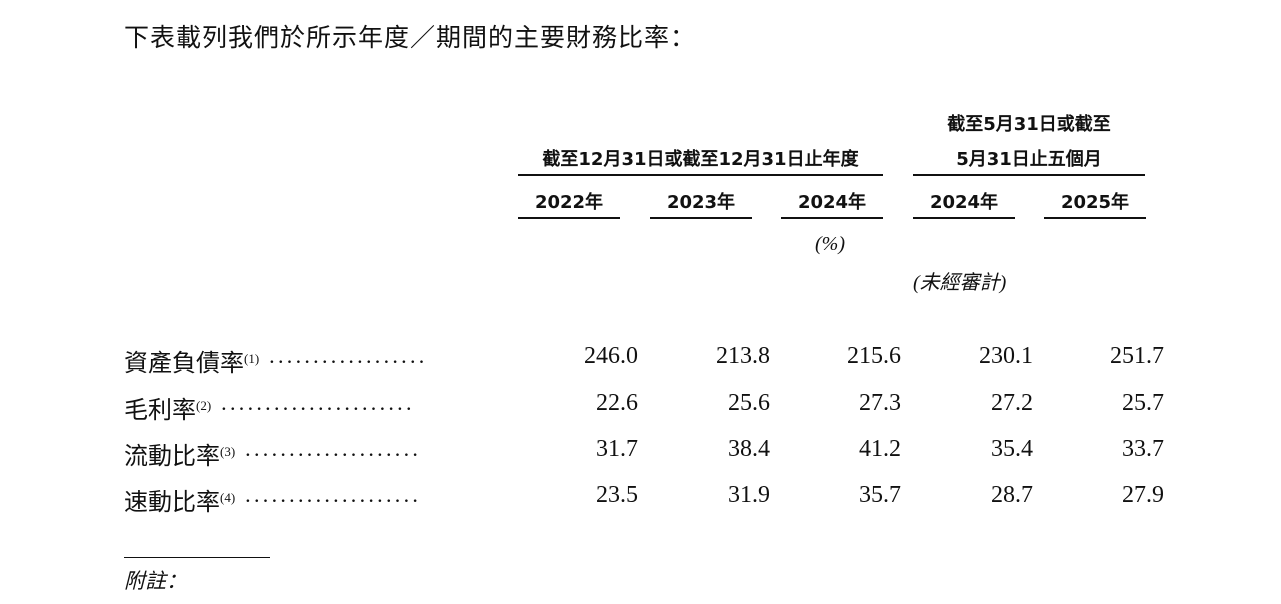 The image size is (1281, 604). Describe the element at coordinates (569, 202) in the screenshot. I see `year-header: 2022年` at that location.